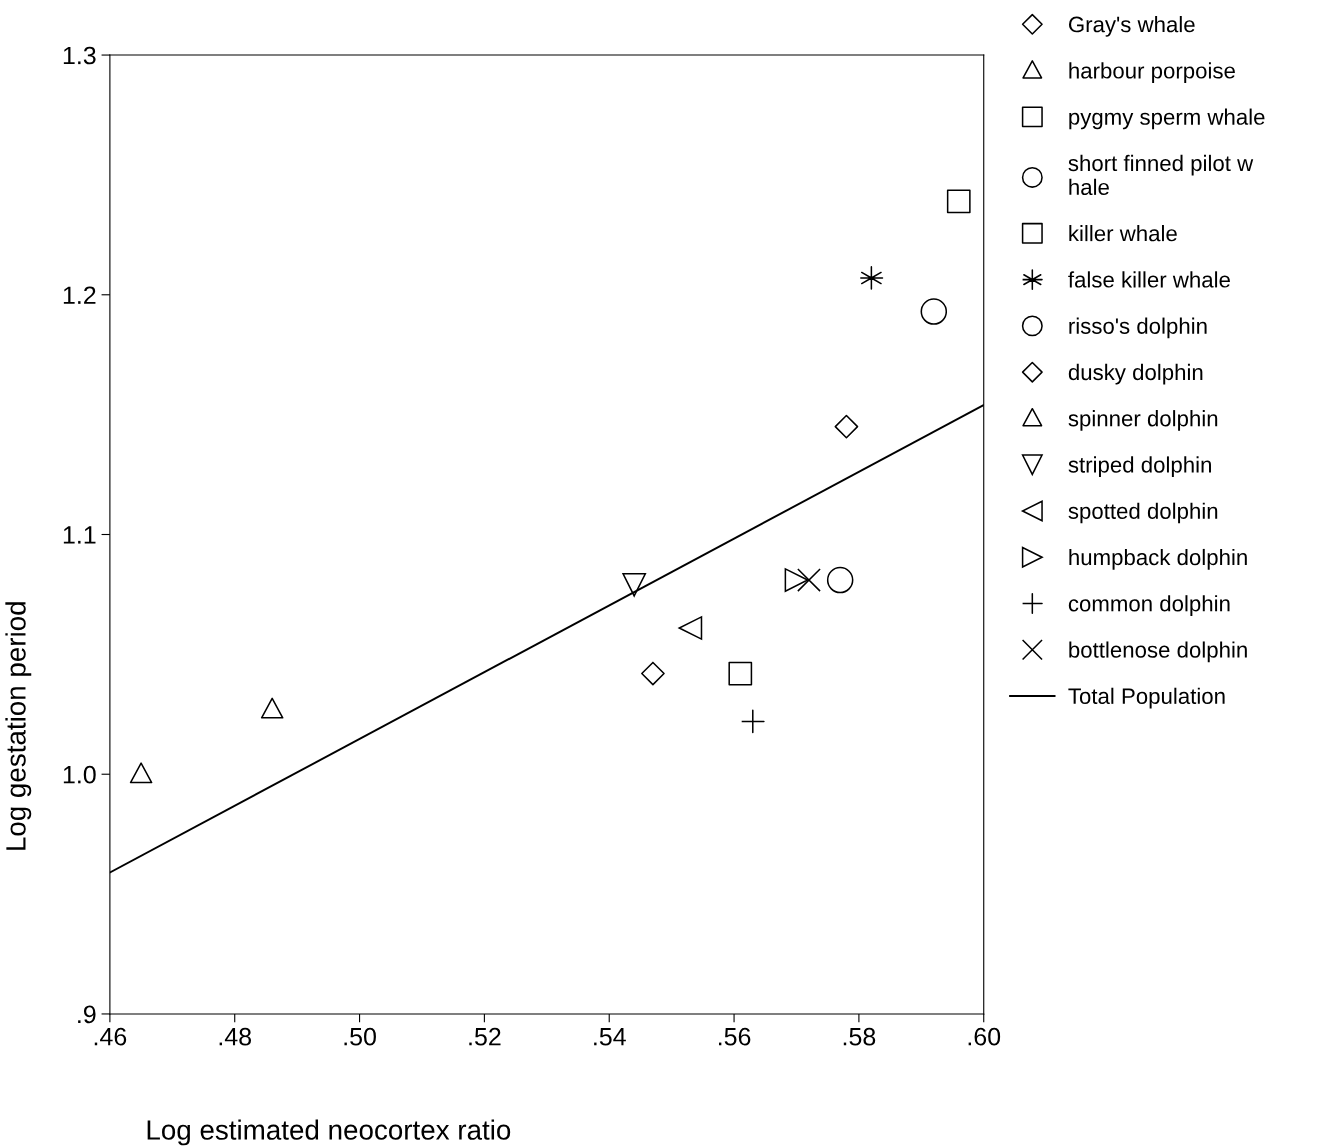  Describe the element at coordinates (610, 1037) in the screenshot. I see `x-tick-label: .54` at that location.